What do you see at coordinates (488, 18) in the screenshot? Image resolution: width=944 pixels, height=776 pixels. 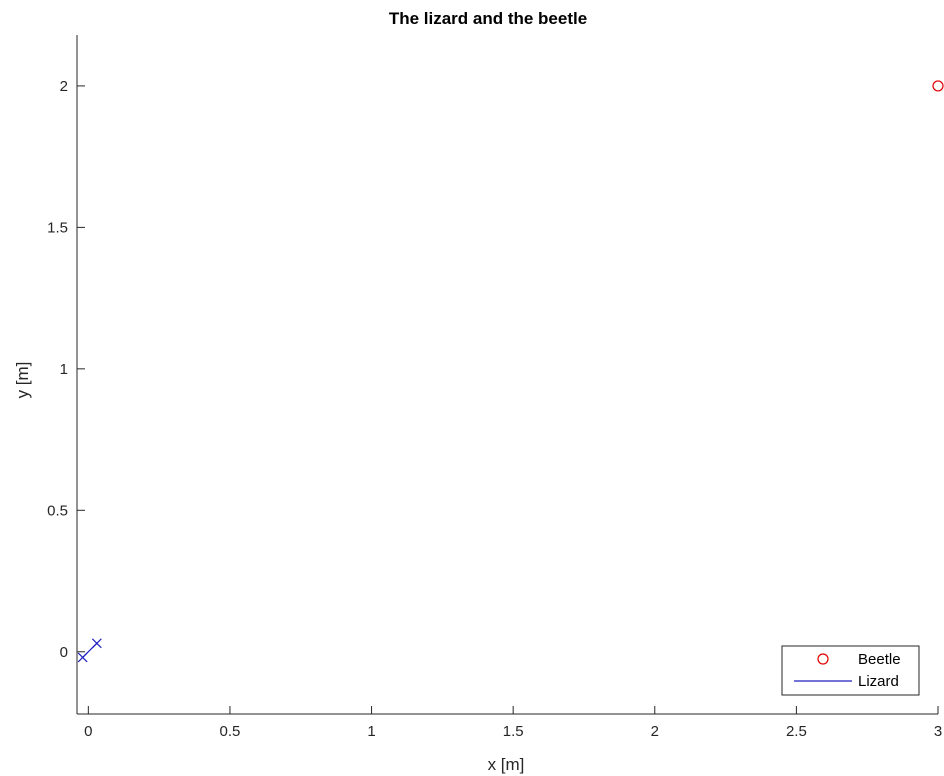 I see `chart-title: The lizard and the beetle` at bounding box center [488, 18].